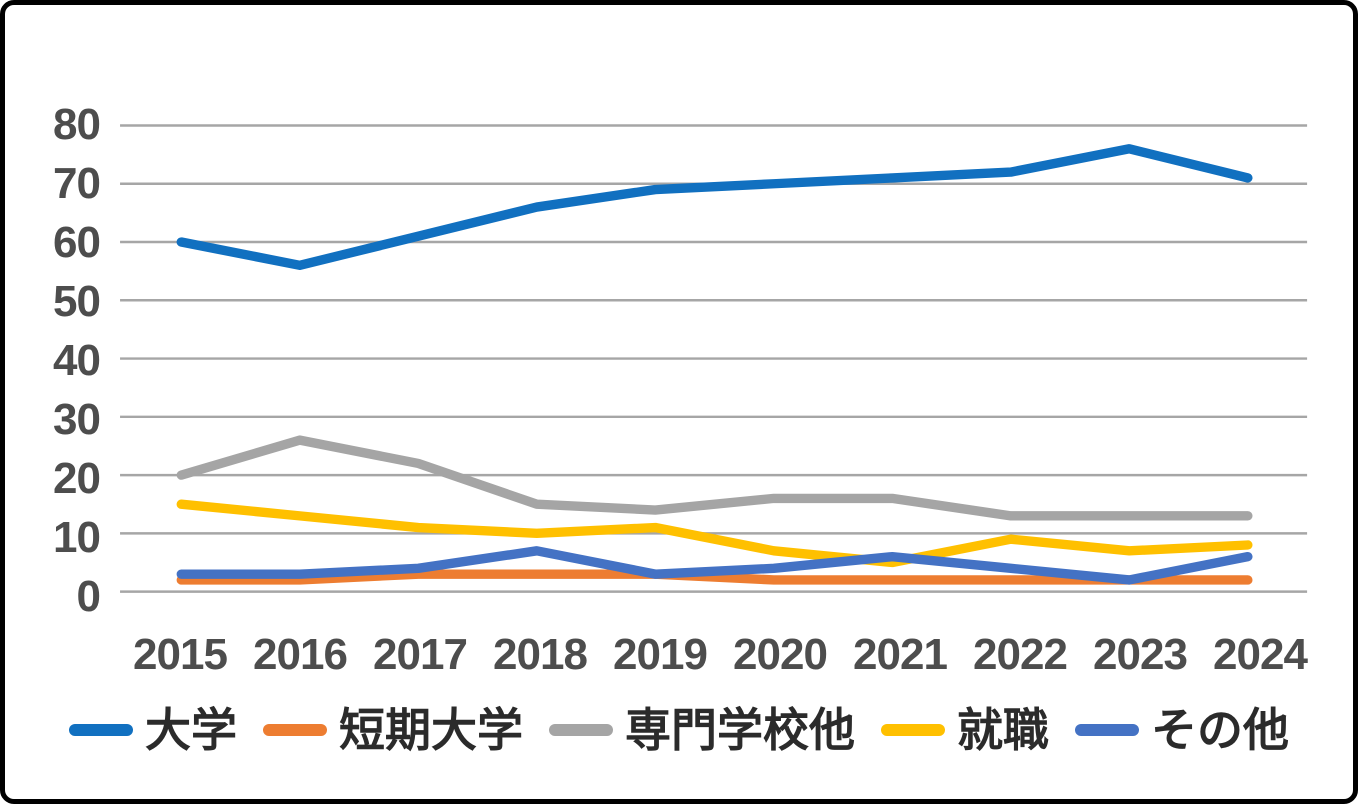  I want to click on y-axis-tick-label: 50, so click(77, 302).